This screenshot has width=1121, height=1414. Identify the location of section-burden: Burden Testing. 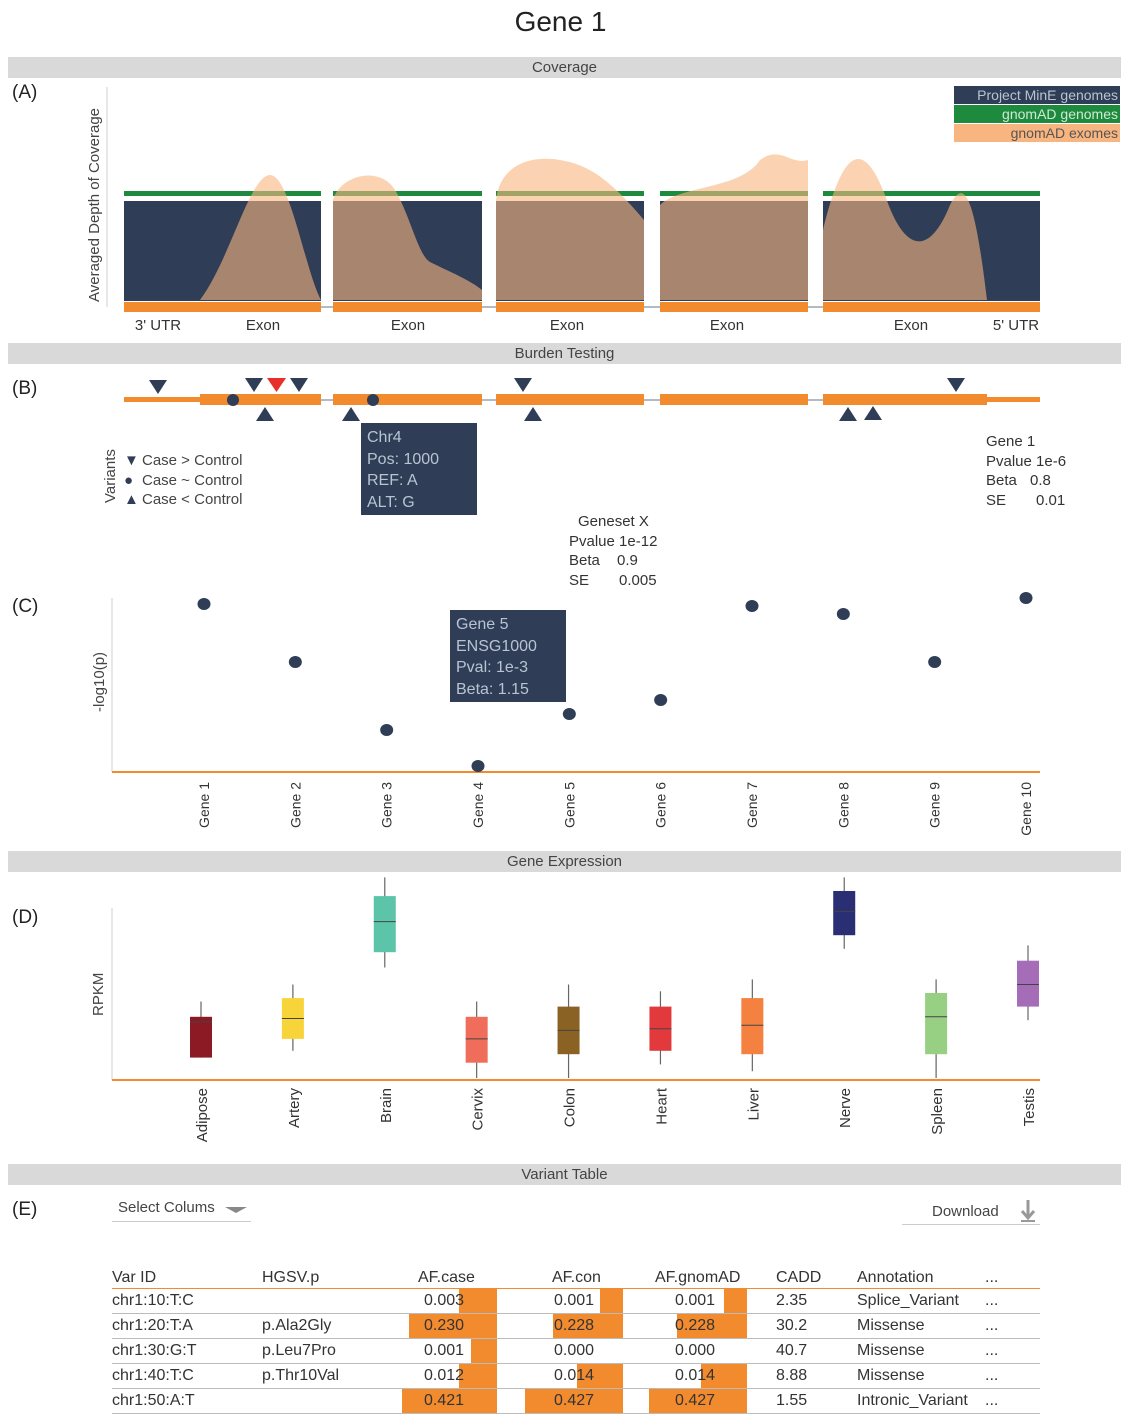
(564, 353).